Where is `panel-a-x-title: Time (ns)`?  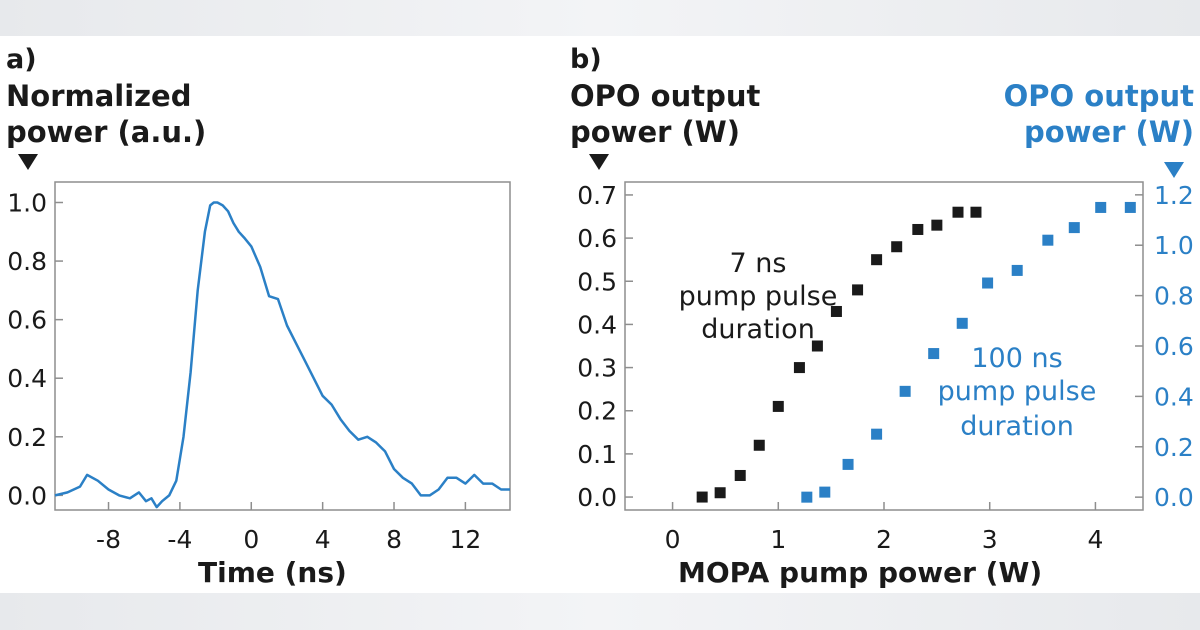
panel-a-x-title: Time (ns) is located at coordinates (272, 572).